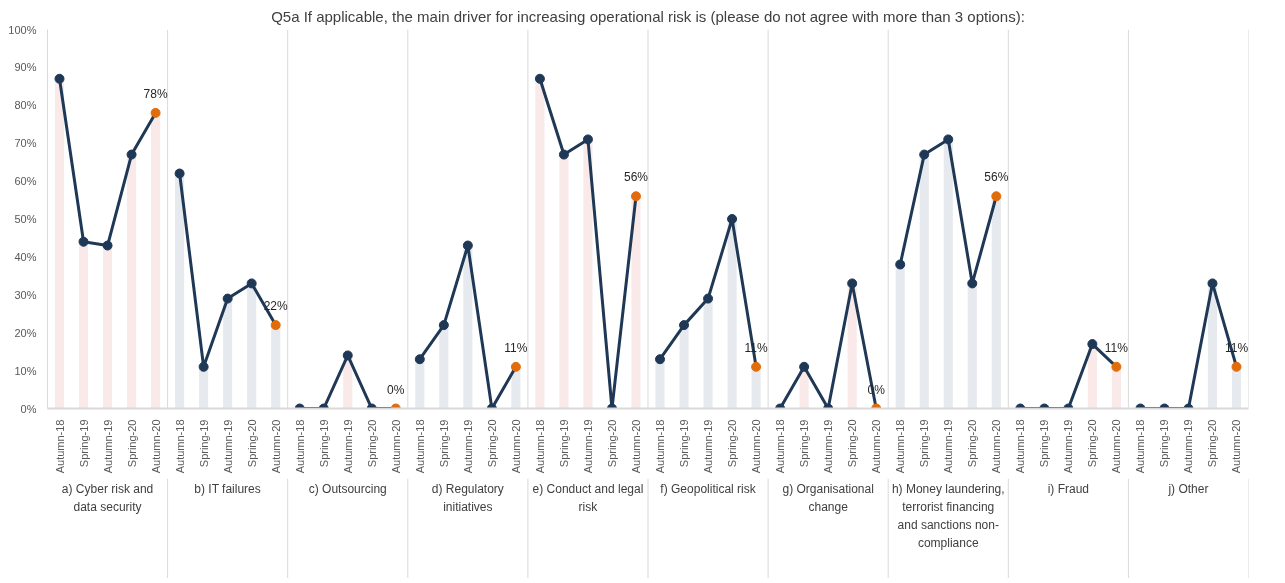 This screenshot has height=583, width=1285. Describe the element at coordinates (25, 370) in the screenshot. I see `y-tick-label: 10%` at that location.